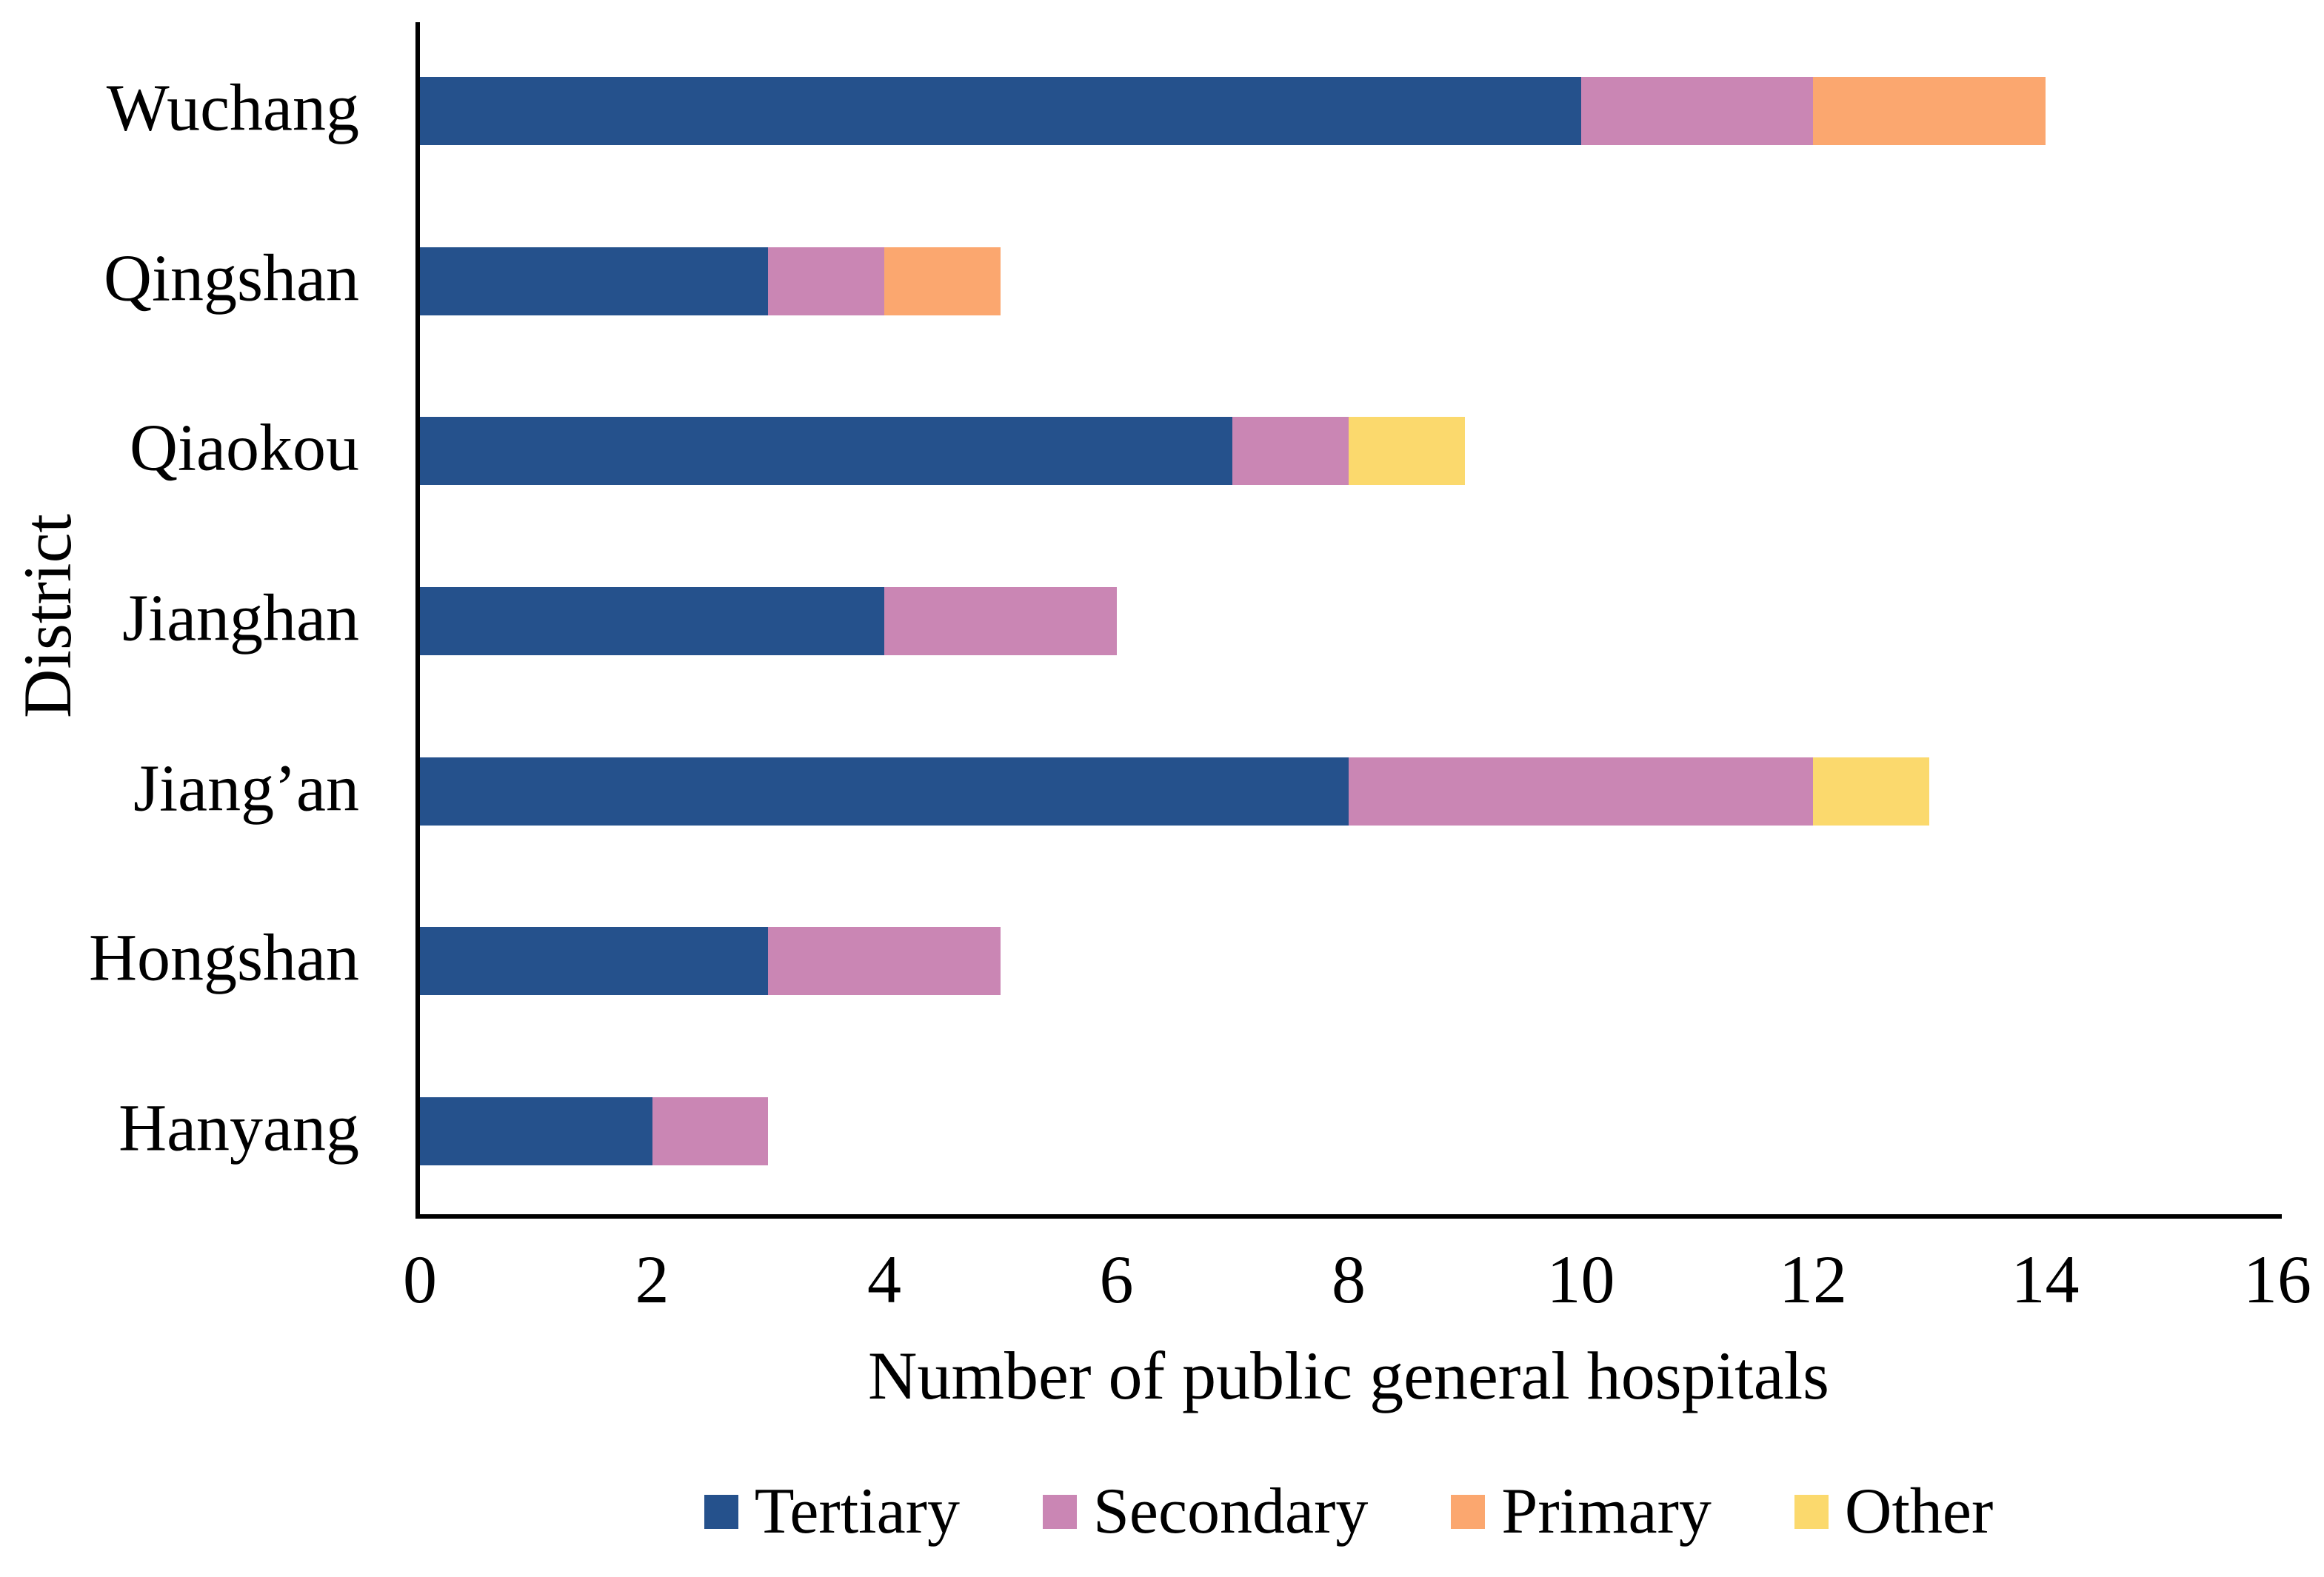 The width and height of the screenshot is (2324, 1577). Describe the element at coordinates (1813, 1279) in the screenshot. I see `x-tick-label: 12` at that location.